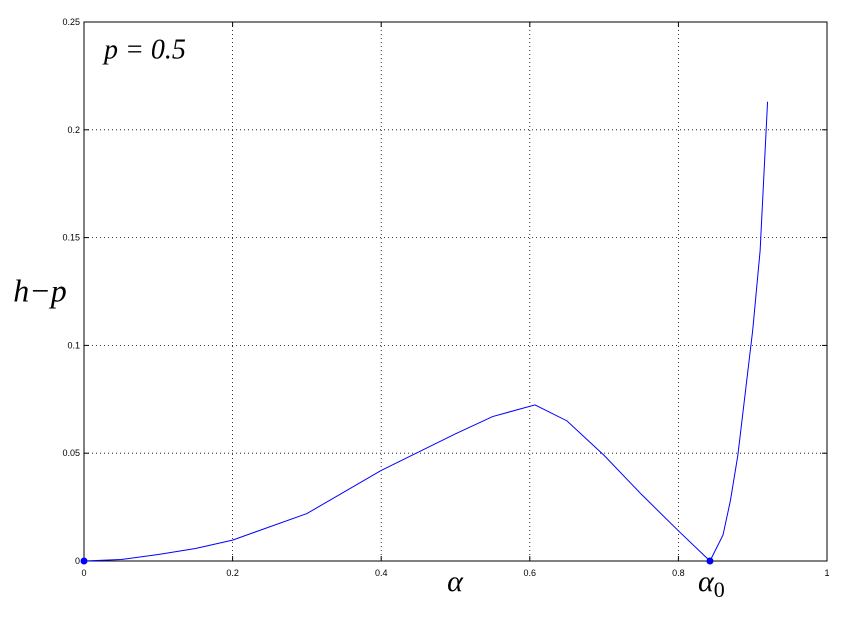  Describe the element at coordinates (678, 573) in the screenshot. I see `x-tick-label: 0.8` at that location.